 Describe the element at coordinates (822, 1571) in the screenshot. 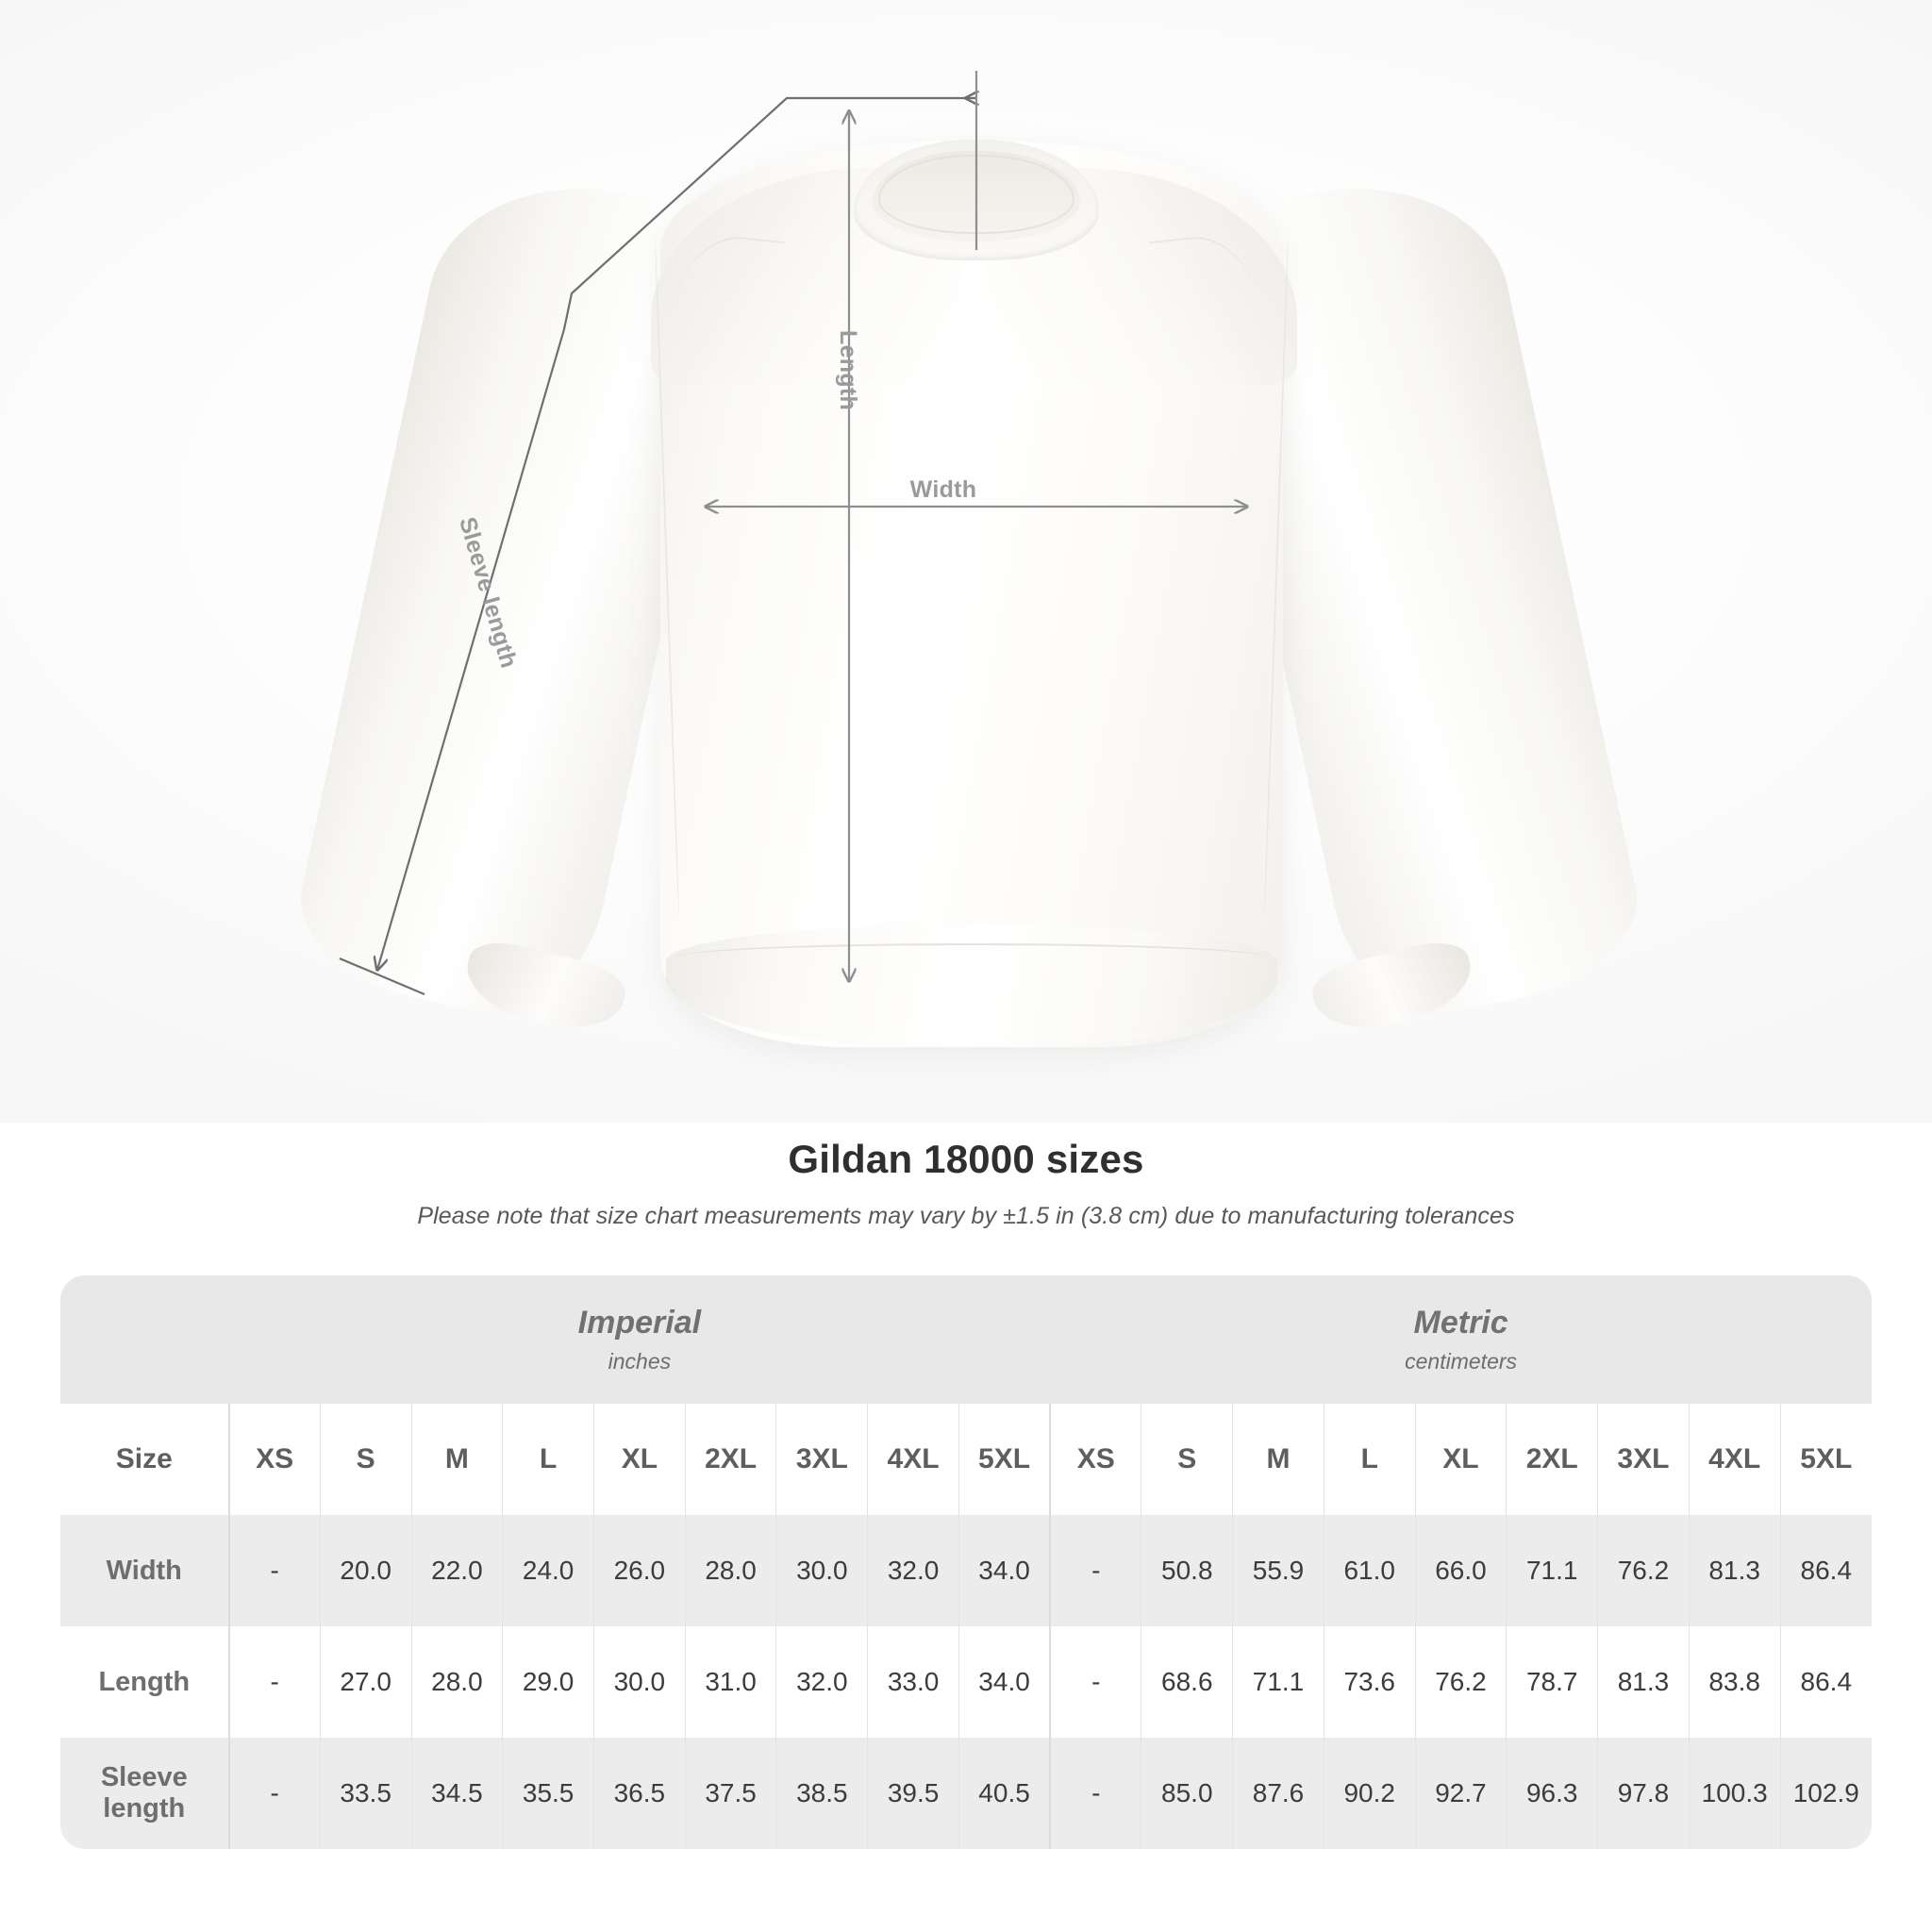

I see `cell-width-imperial-3xl: 30.0` at that location.